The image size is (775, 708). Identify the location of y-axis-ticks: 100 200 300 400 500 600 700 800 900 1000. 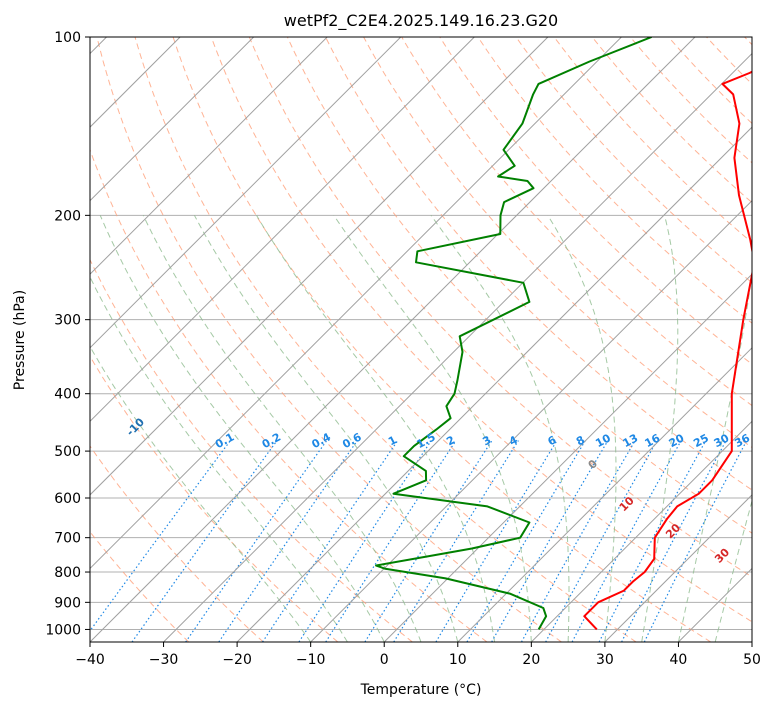
(67, 334).